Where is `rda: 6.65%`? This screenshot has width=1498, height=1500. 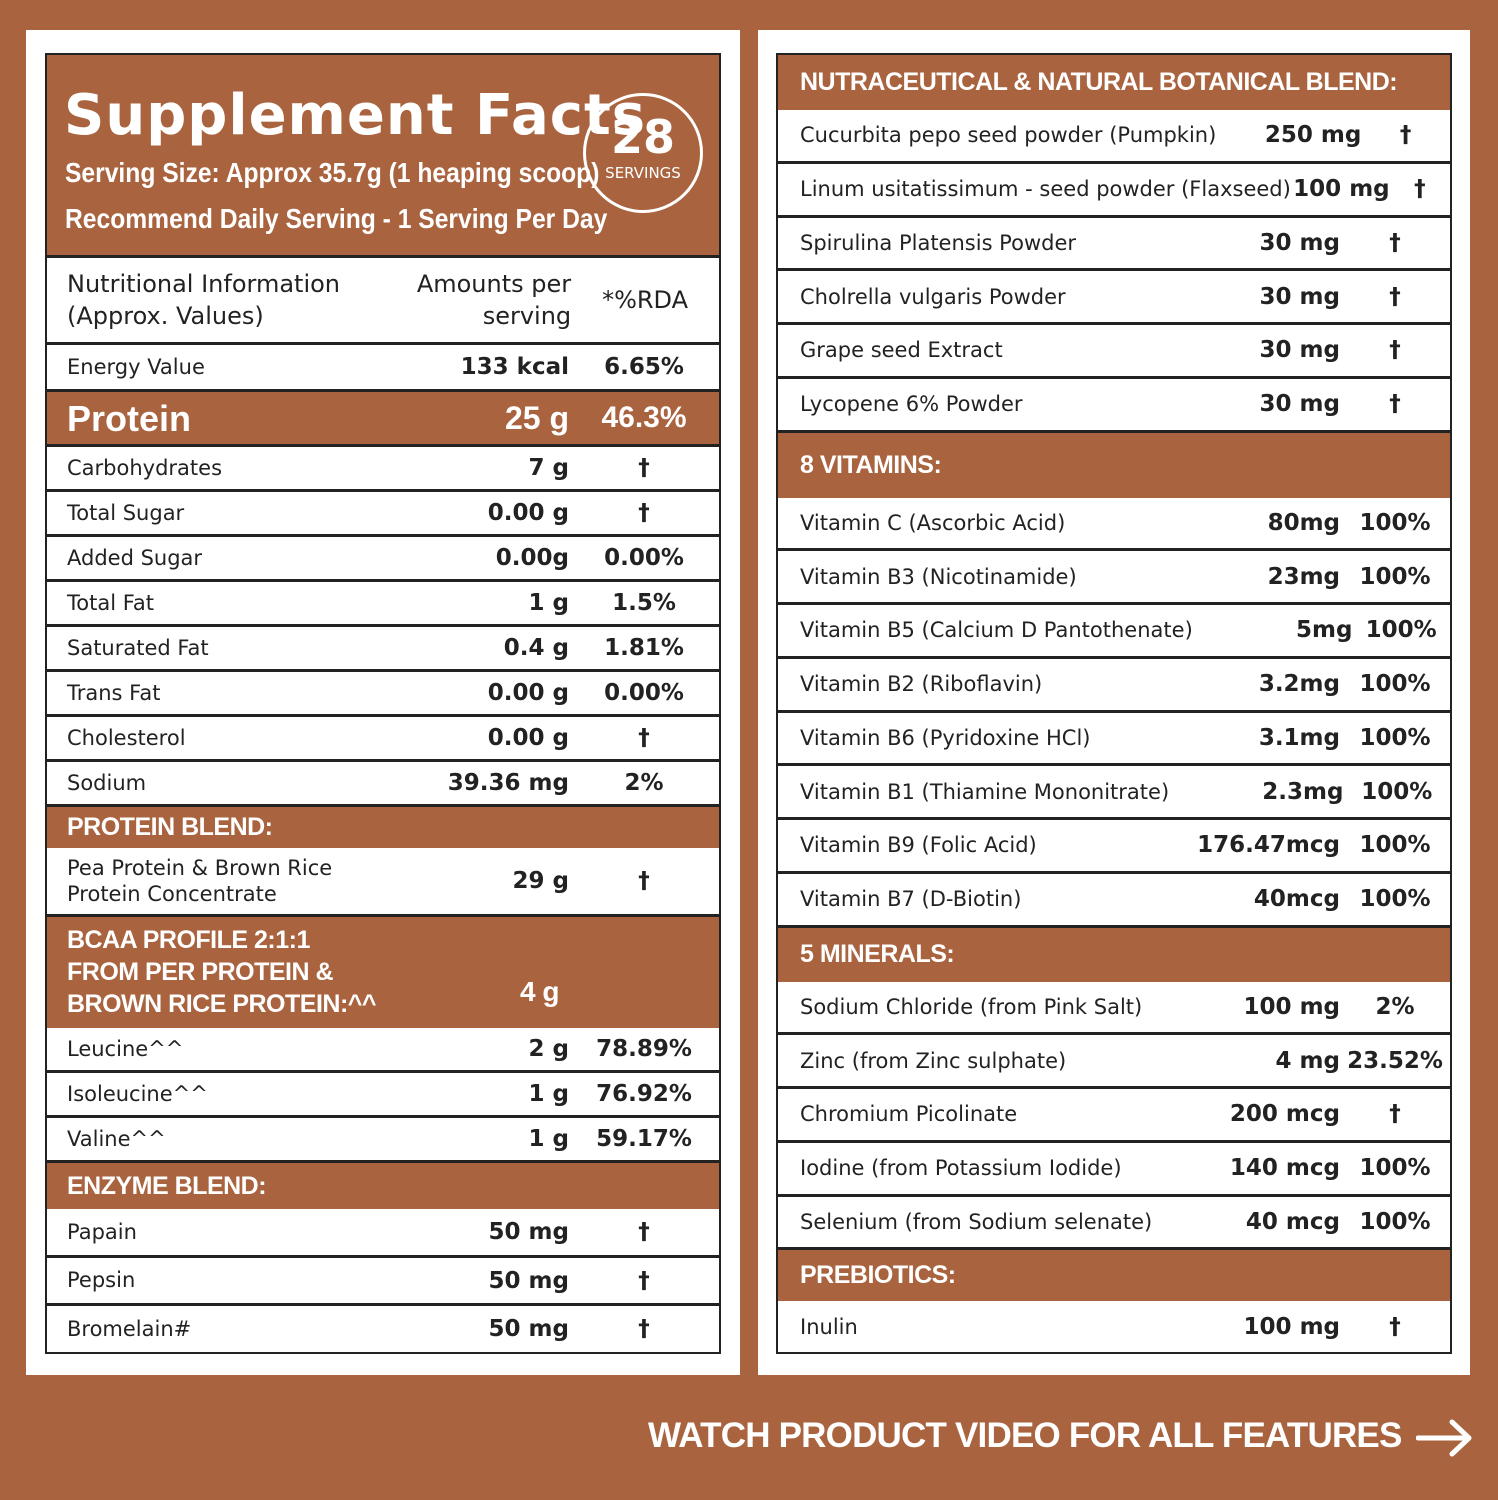
rda: 6.65% is located at coordinates (644, 367).